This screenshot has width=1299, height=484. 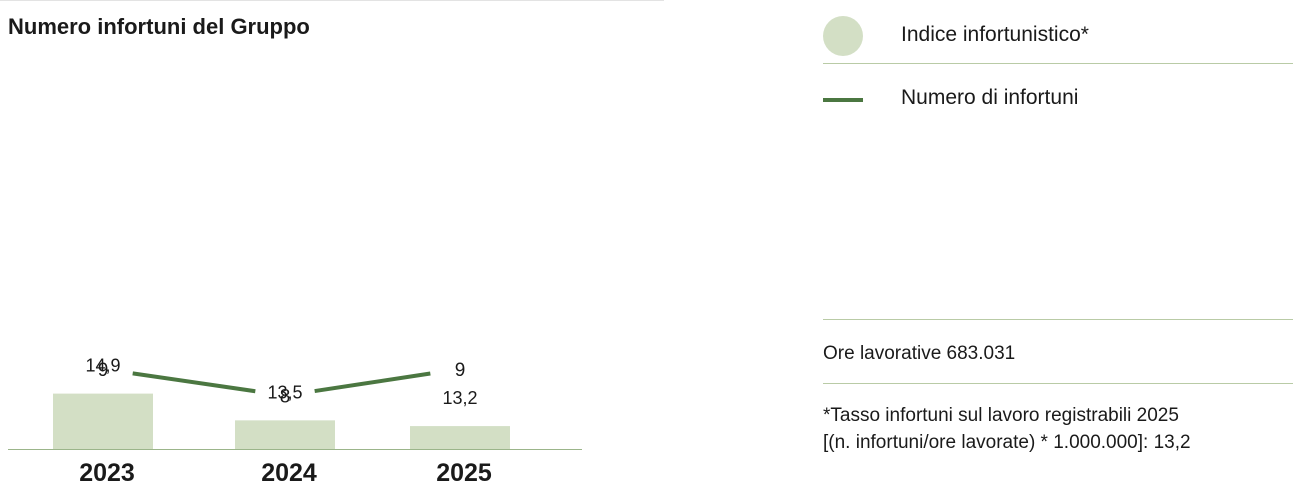 What do you see at coordinates (289, 471) in the screenshot?
I see `x-tick-label: 2024` at bounding box center [289, 471].